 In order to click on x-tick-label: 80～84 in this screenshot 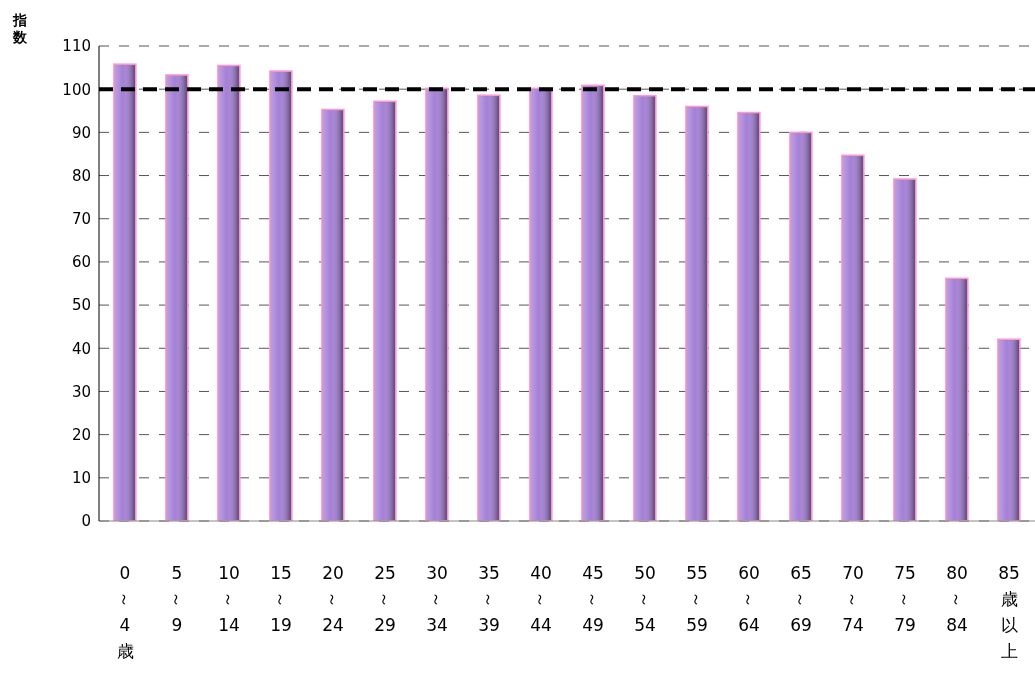, I will do `click(957, 599)`.